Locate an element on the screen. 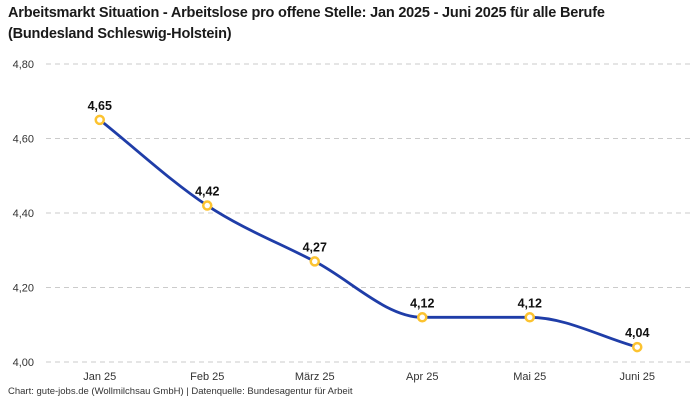 Image resolution: width=700 pixels, height=400 pixels. y-axis-tick-label: 4,80 is located at coordinates (23, 65).